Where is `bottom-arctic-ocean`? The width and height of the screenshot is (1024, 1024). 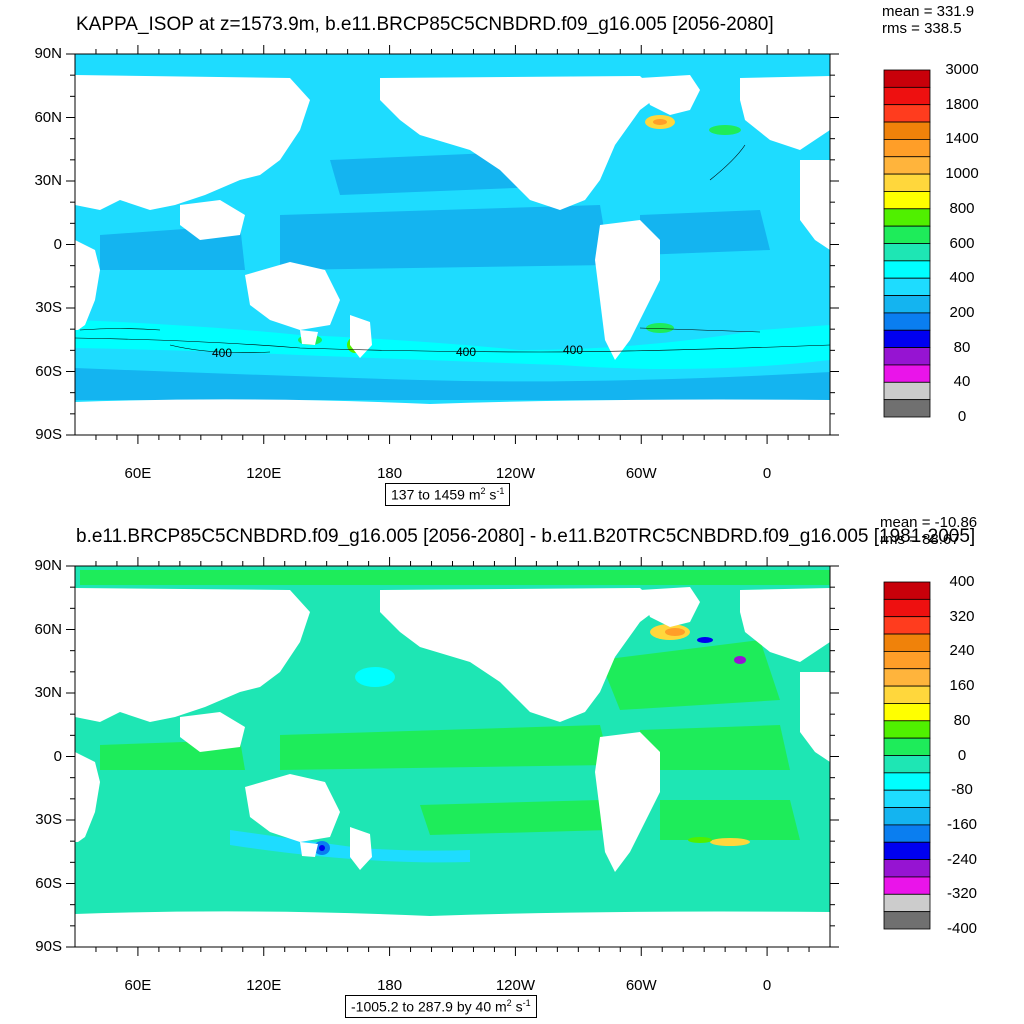
bottom-arctic-ocean is located at coordinates (455, 577).